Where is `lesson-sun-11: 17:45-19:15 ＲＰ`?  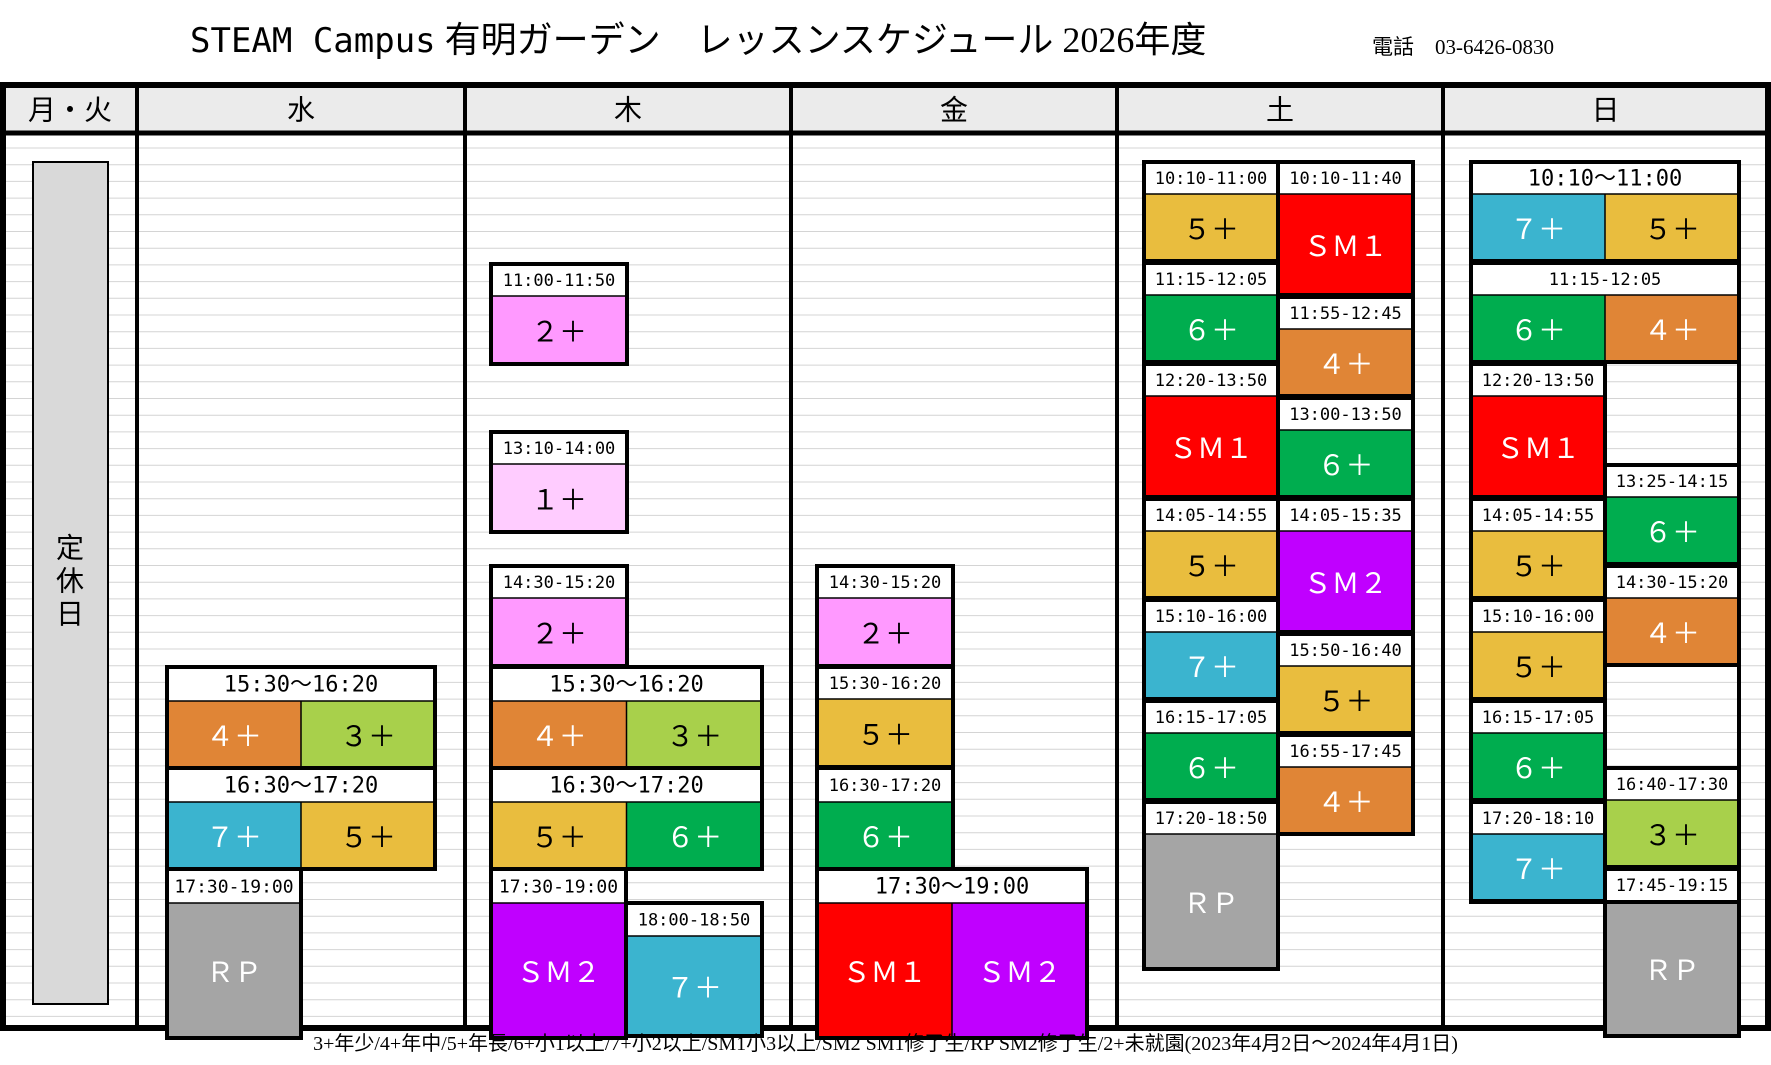 lesson-sun-11: 17:45-19:15 ＲＰ is located at coordinates (1672, 952).